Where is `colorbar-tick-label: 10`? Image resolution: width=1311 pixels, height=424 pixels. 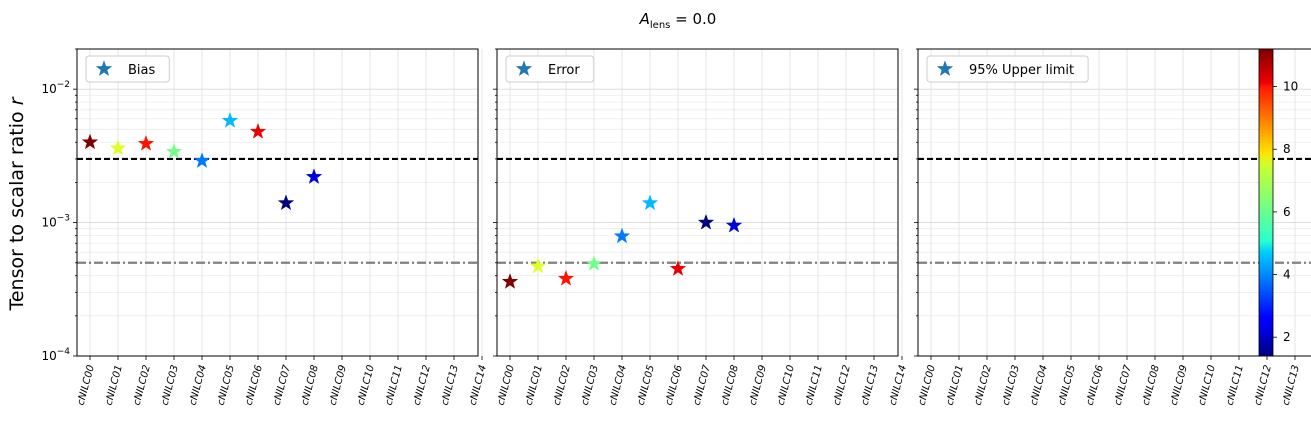
colorbar-tick-label: 10 is located at coordinates (1290, 87).